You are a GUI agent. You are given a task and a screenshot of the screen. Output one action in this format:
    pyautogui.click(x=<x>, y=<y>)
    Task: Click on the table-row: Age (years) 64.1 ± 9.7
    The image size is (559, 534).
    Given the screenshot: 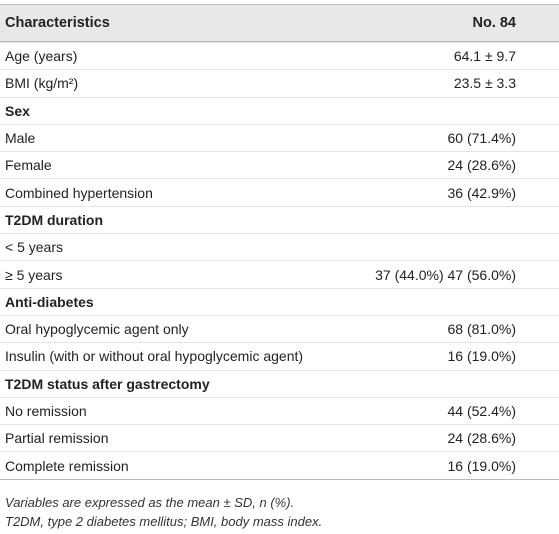 What is the action you would take?
    pyautogui.click(x=279, y=55)
    